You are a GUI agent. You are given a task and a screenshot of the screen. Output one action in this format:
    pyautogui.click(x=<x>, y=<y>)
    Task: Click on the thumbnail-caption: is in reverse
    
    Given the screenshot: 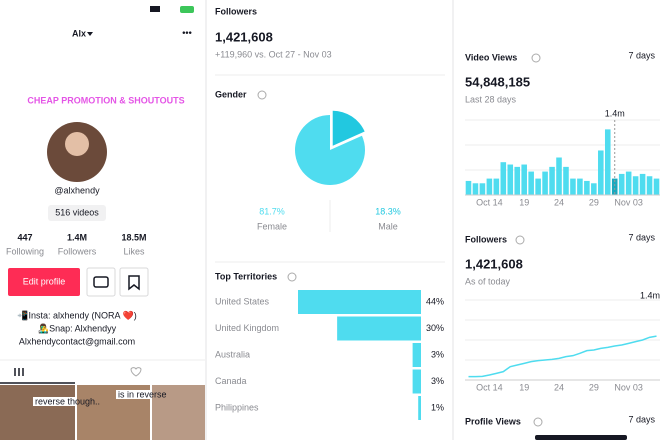 What is the action you would take?
    pyautogui.click(x=142, y=394)
    